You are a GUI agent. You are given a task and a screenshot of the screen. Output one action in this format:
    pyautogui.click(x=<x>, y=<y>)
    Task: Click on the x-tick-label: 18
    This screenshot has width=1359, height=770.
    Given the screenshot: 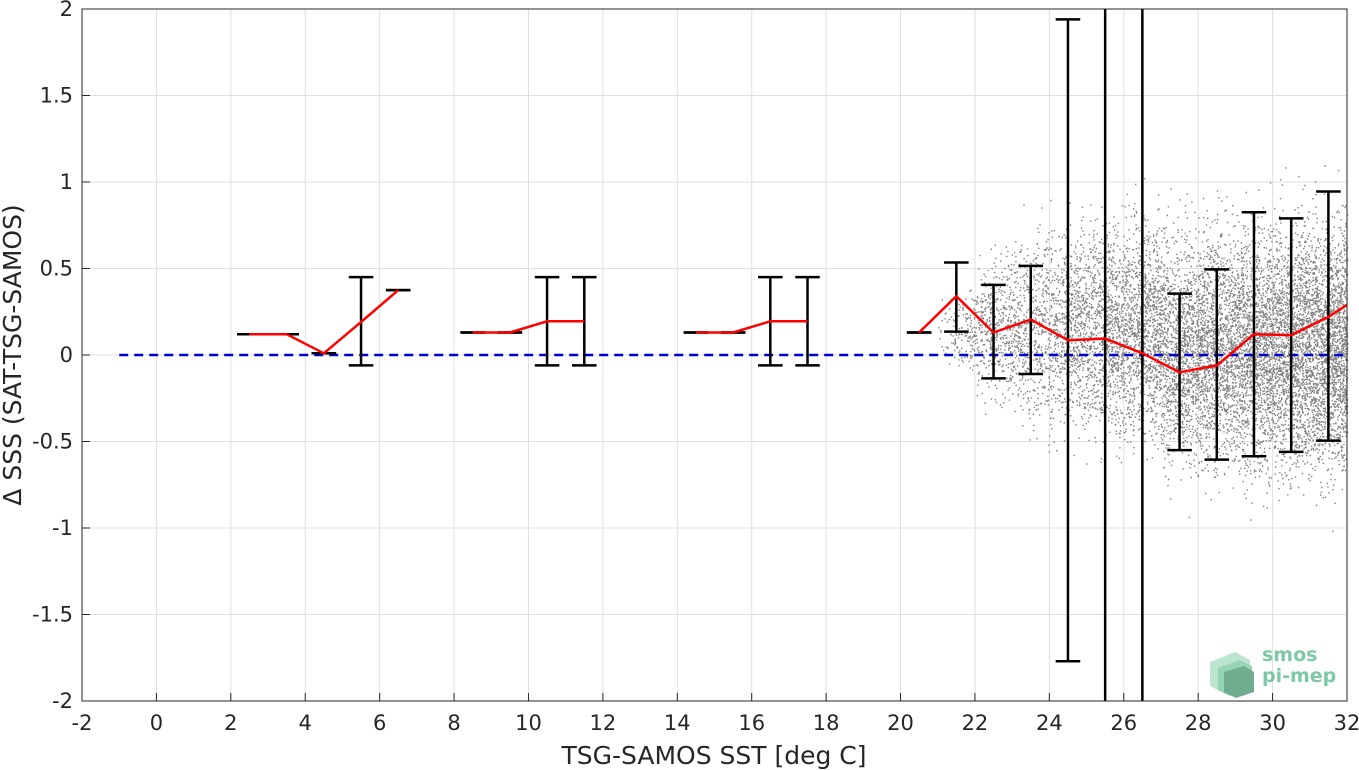 What is the action you would take?
    pyautogui.click(x=826, y=723)
    